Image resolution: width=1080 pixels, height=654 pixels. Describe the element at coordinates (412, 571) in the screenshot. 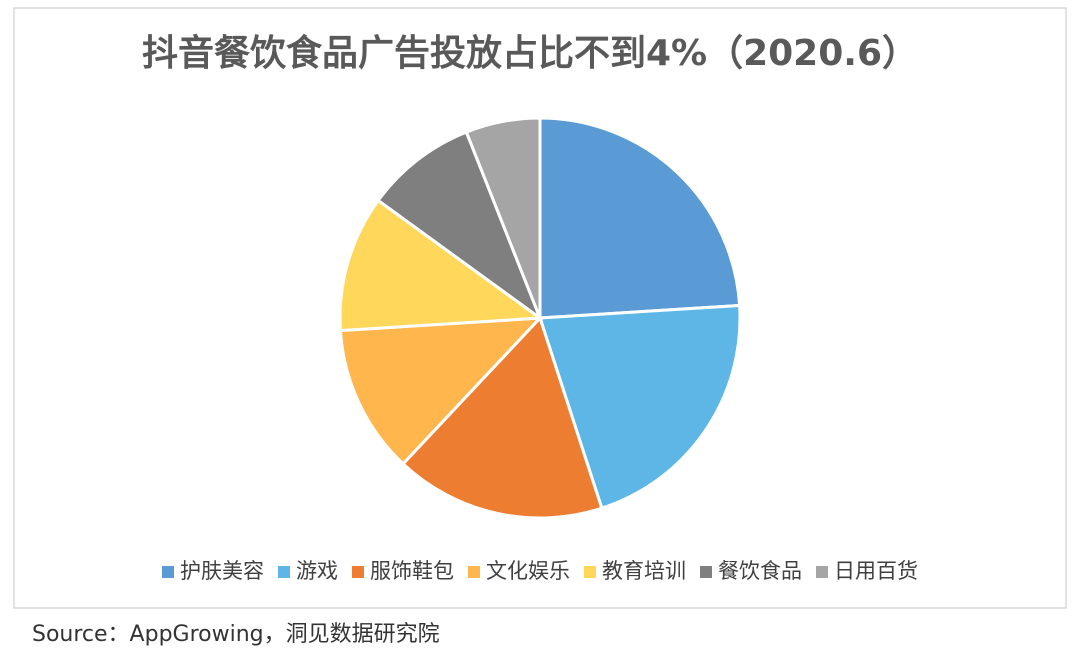

I see `legend-label: 服饰鞋包` at that location.